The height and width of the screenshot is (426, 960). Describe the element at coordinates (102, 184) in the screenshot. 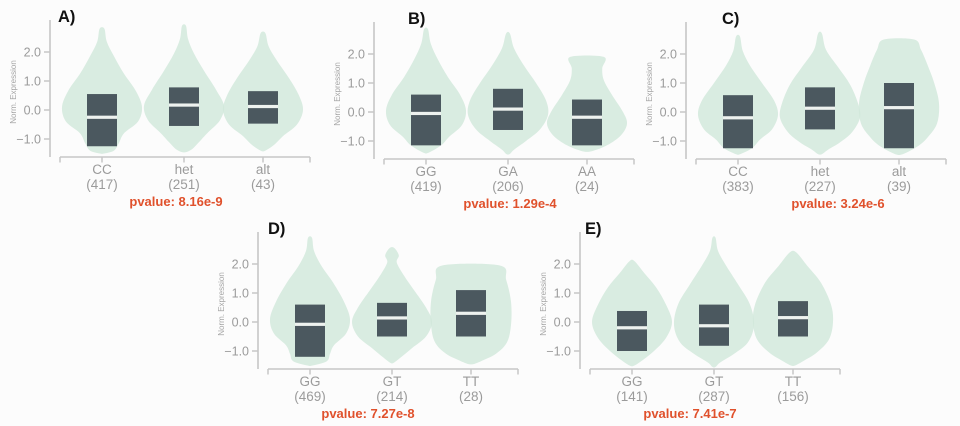

I see `category-count: (417)` at that location.